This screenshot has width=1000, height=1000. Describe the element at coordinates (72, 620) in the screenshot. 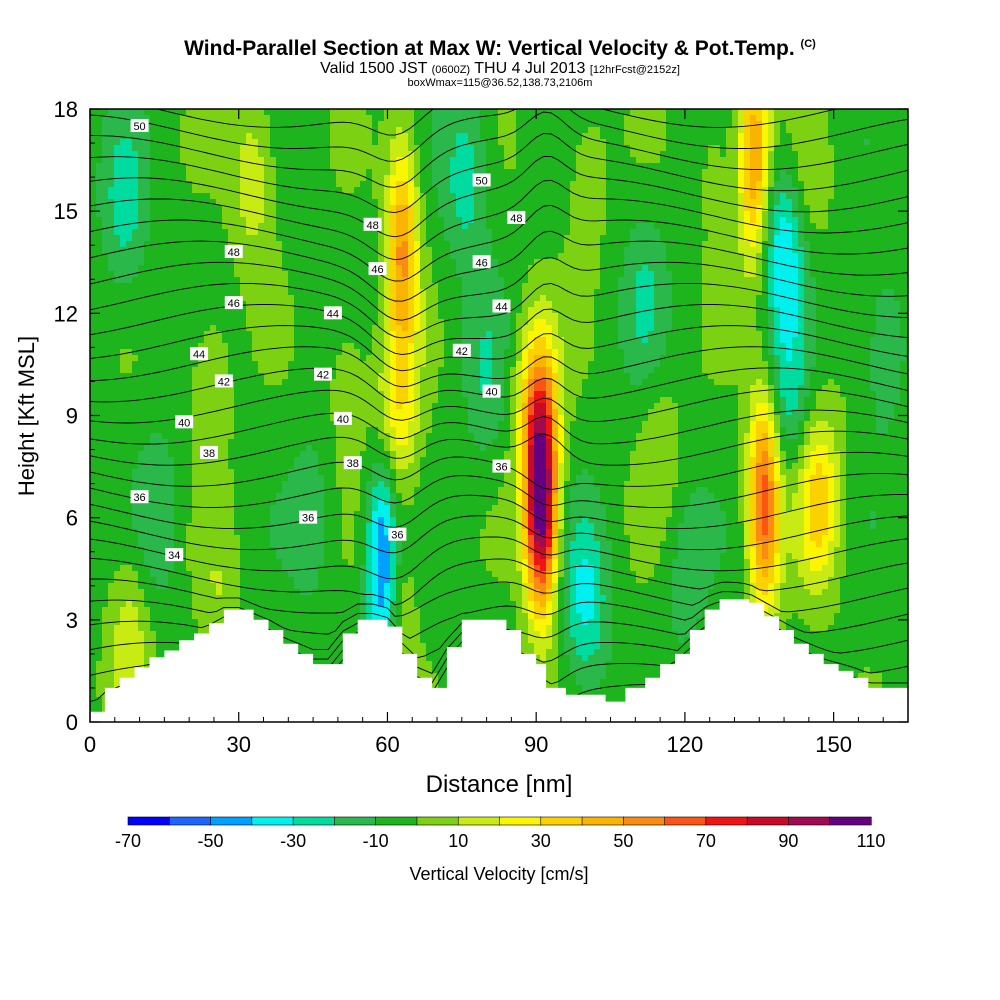

I see `y-tick-label: 3` at that location.